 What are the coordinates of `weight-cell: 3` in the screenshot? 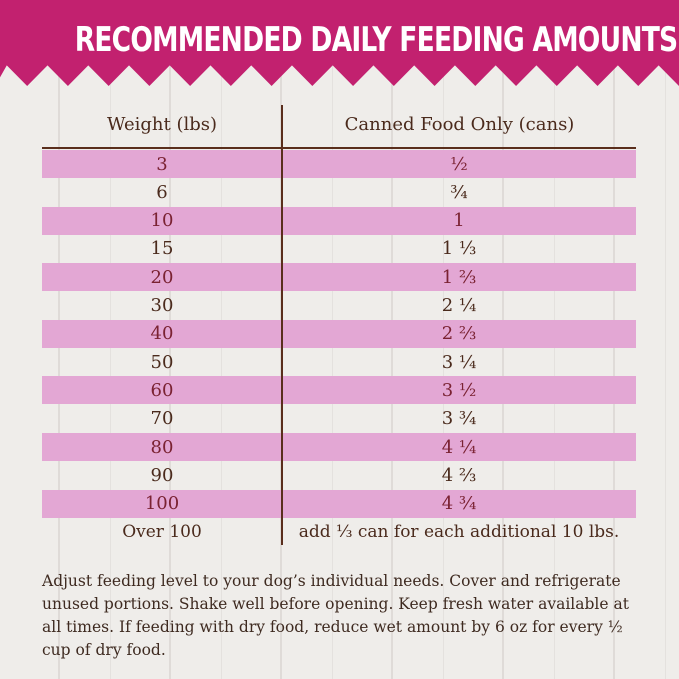 It's located at (162, 164).